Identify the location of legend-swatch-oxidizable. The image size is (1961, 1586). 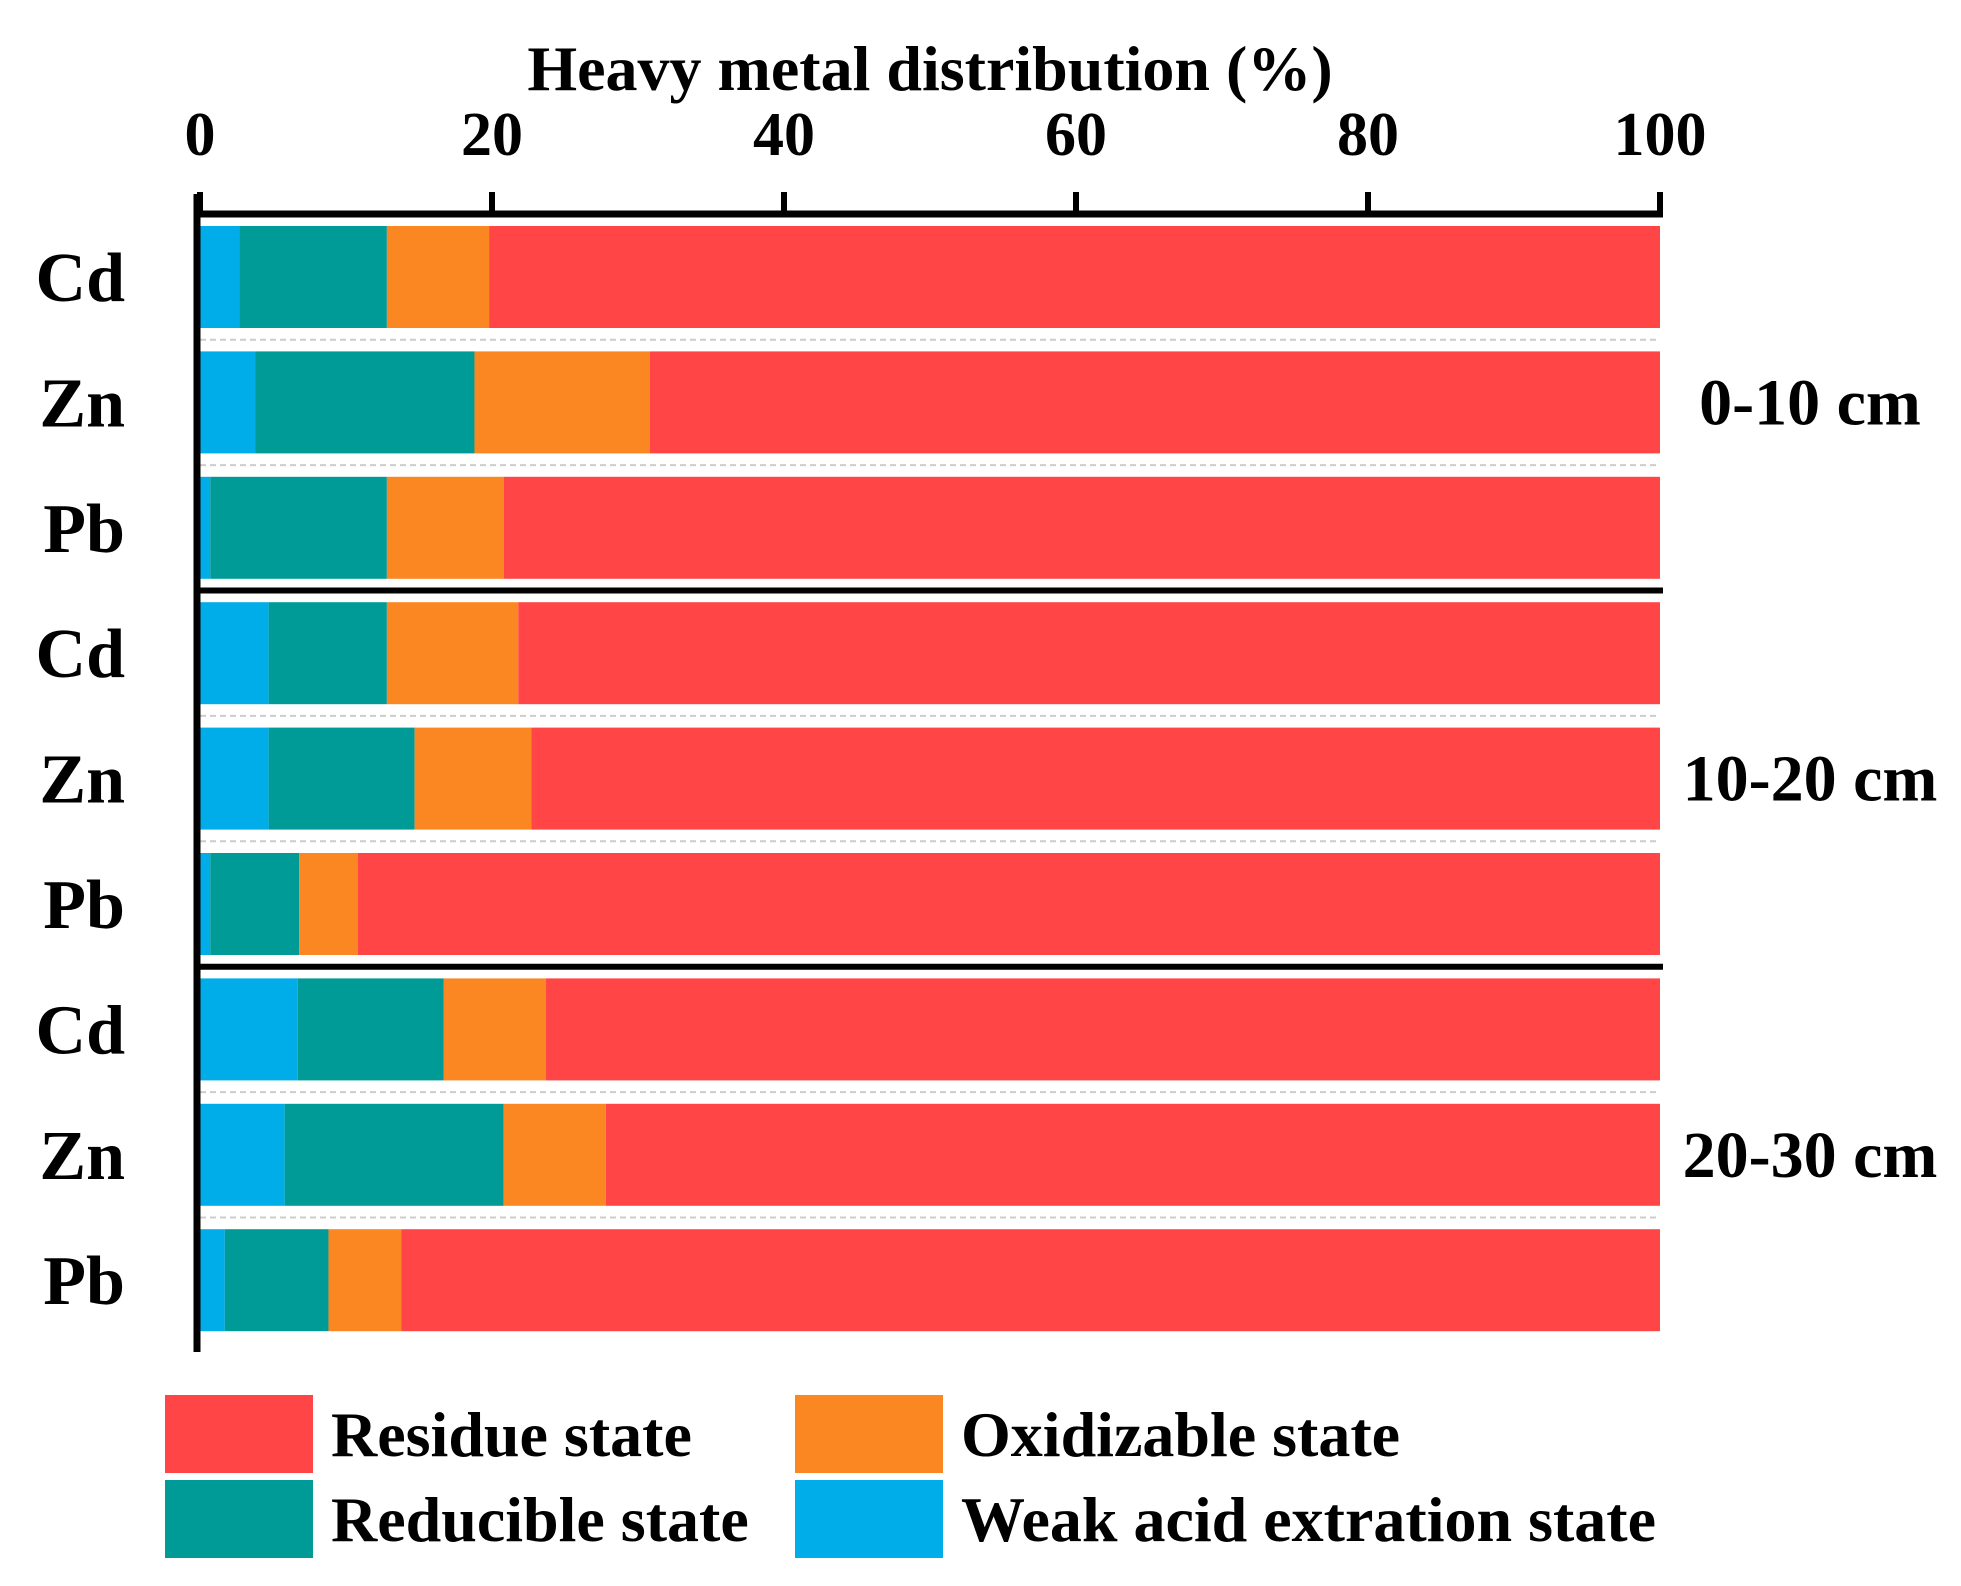
(869, 1434).